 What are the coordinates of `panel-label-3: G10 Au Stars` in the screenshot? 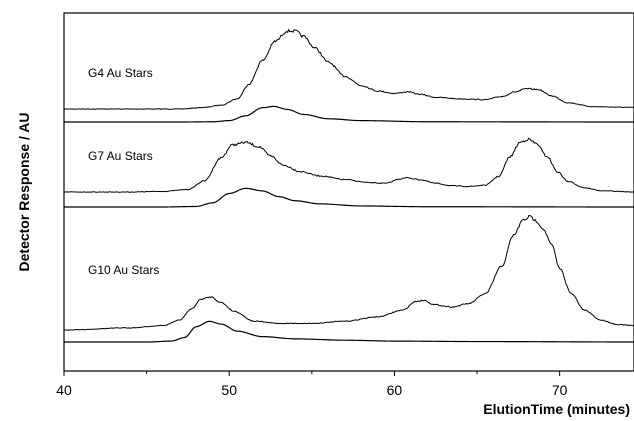 It's located at (123, 270).